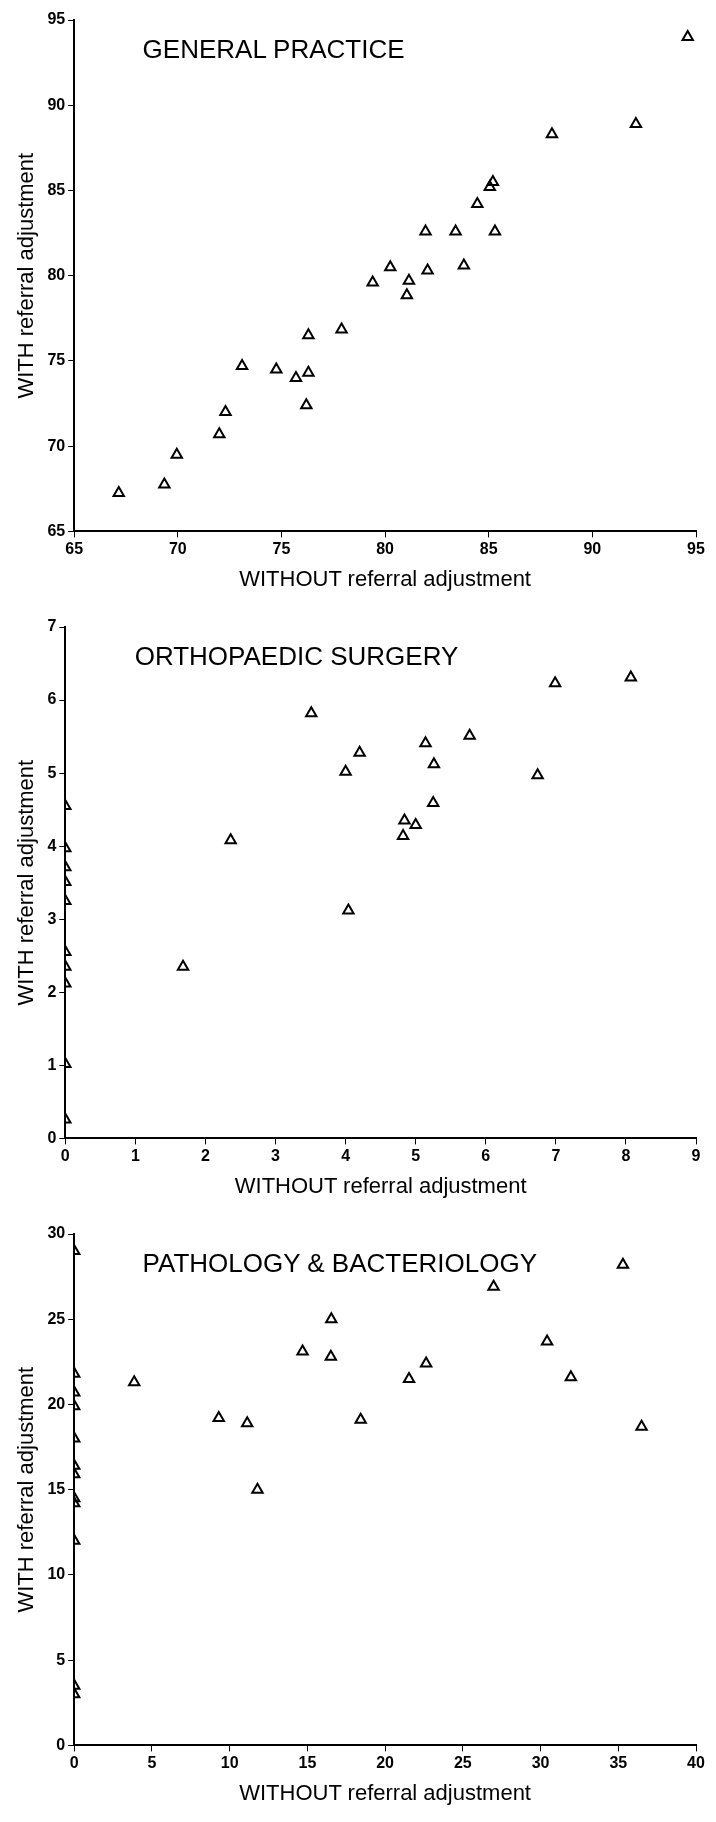  Describe the element at coordinates (56, 189) in the screenshot. I see `y-tick-label: 85` at that location.